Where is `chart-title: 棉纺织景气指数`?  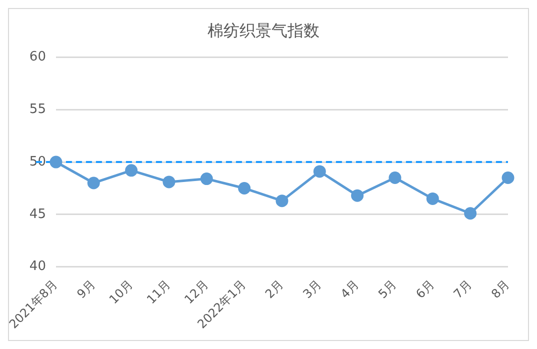
chart-title: 棉纺织景气指数 is located at coordinates (264, 30).